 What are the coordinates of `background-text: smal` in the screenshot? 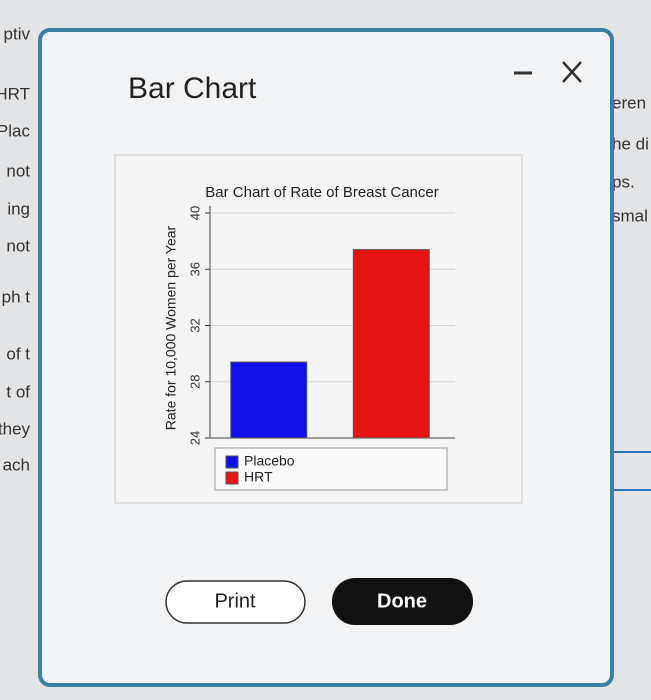 It's located at (630, 215).